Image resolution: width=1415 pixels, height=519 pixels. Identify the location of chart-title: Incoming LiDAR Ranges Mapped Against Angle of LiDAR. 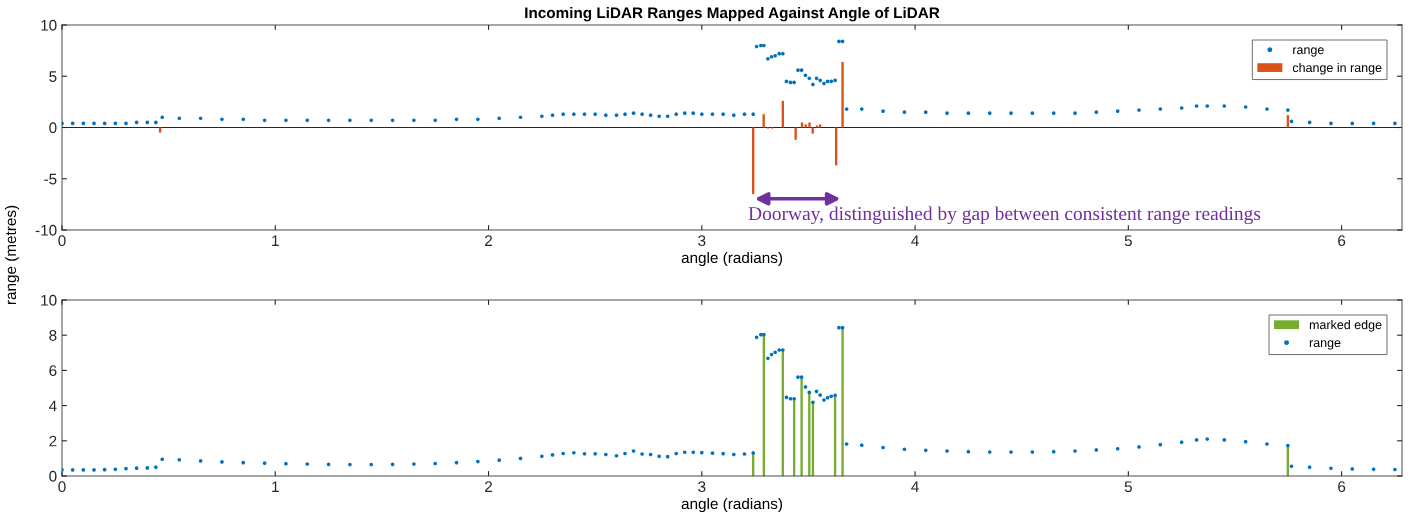
(732, 14).